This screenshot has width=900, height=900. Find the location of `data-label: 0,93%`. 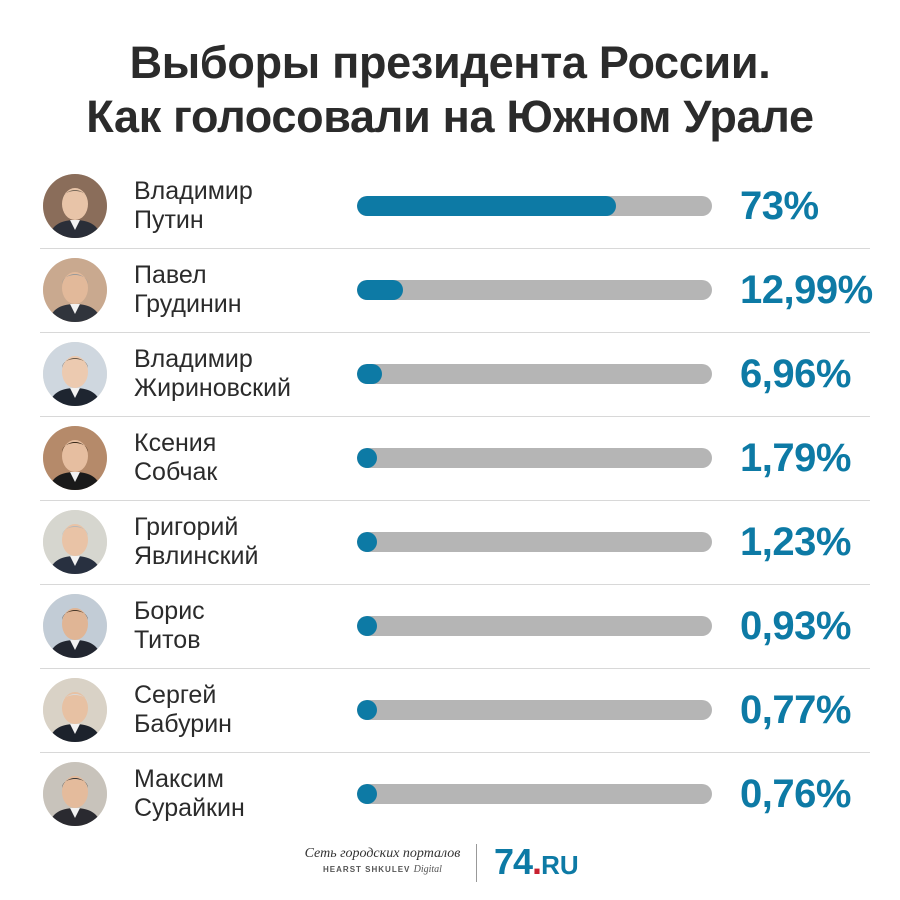

data-label: 0,93% is located at coordinates (795, 626).